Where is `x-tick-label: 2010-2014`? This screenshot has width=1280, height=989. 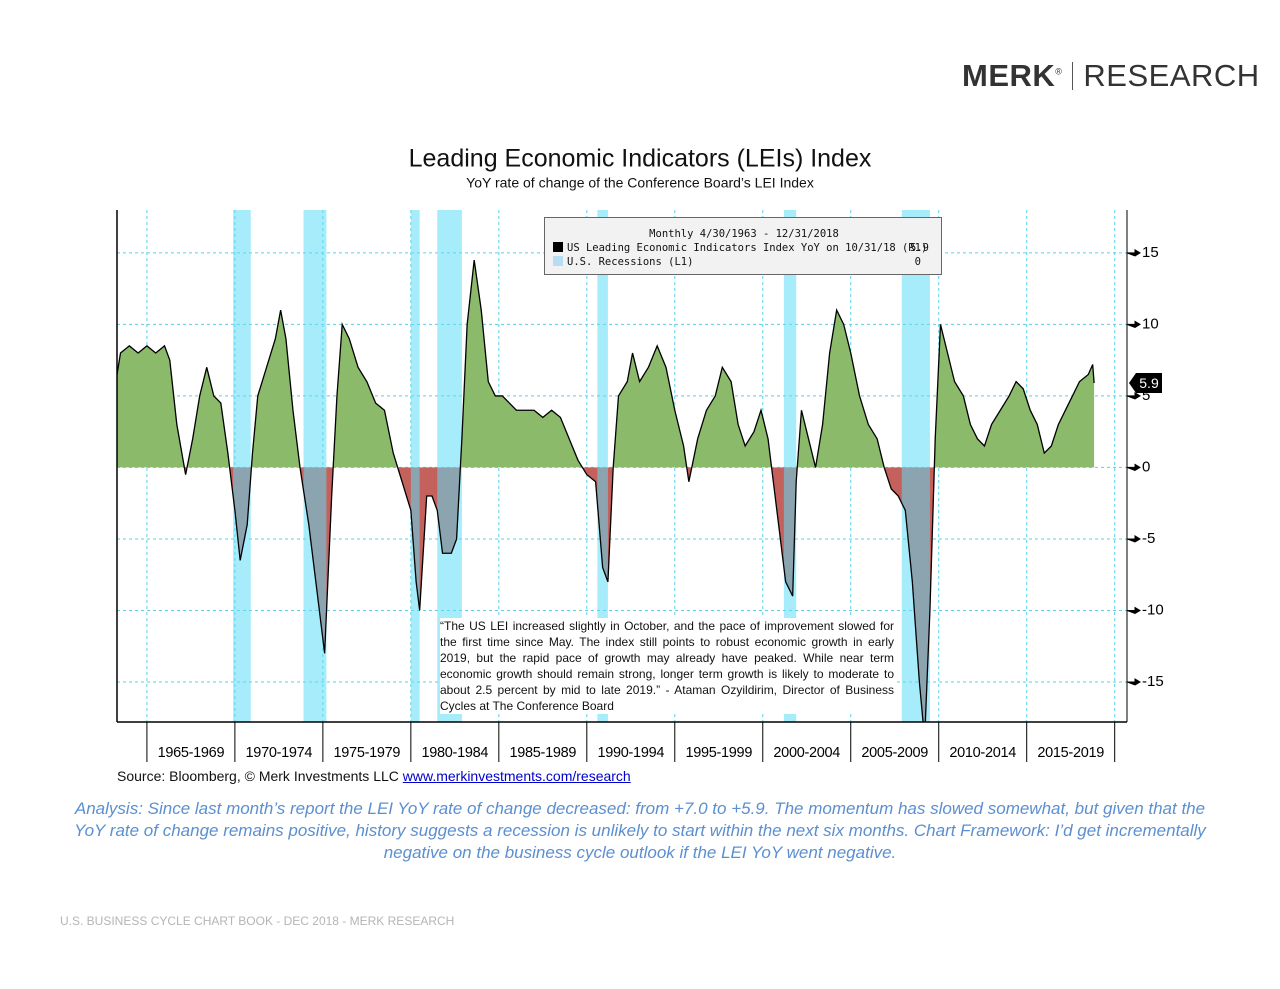
x-tick-label: 2010-2014 is located at coordinates (982, 753).